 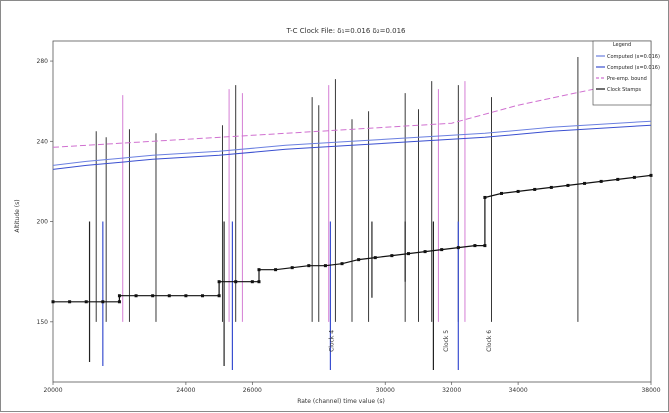 What do you see at coordinates (17, 215) in the screenshot?
I see `y-axis-label: Altitude (s)` at bounding box center [17, 215].